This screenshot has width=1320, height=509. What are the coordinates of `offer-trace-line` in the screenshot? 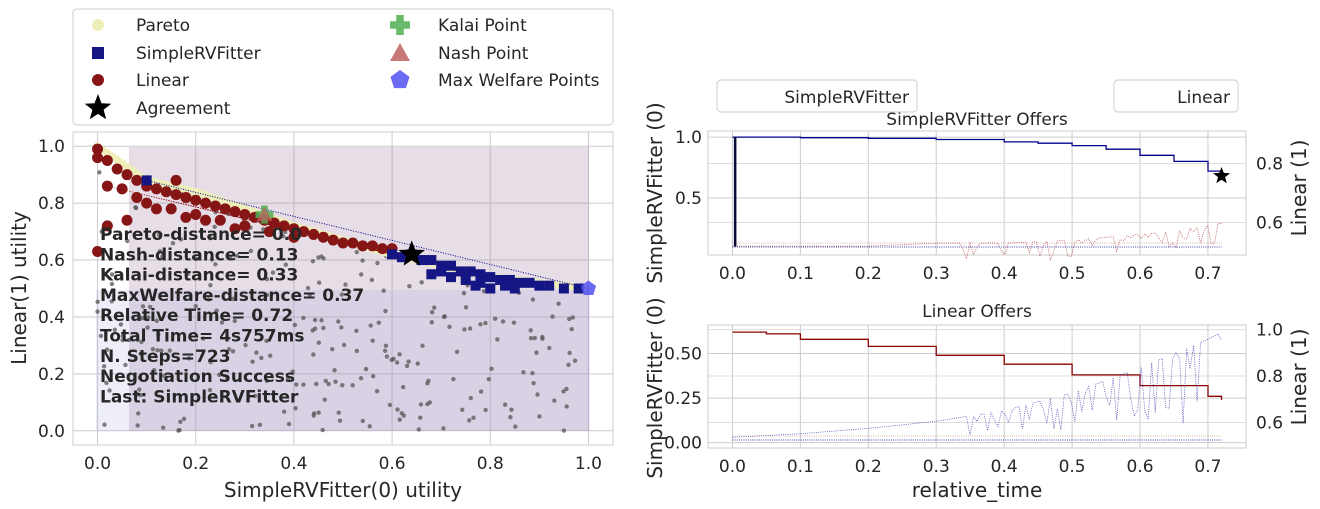 It's located at (367, 234).